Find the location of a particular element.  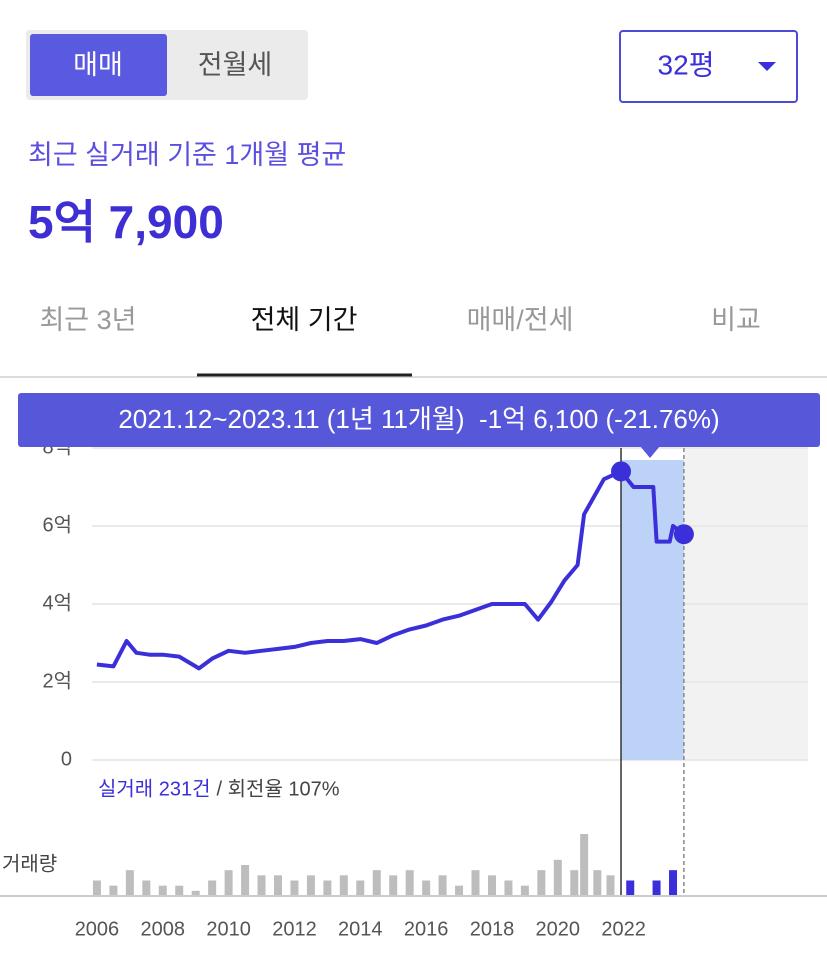

tooltip-pointer is located at coordinates (650, 452).